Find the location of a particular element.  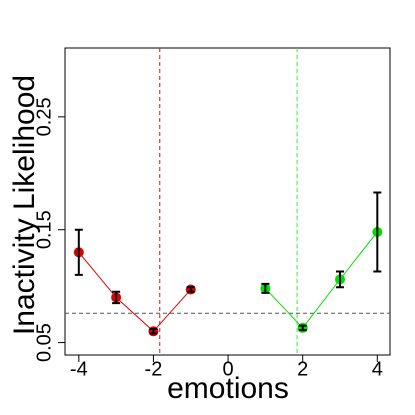

x-tick-label: 2 is located at coordinates (302, 369).